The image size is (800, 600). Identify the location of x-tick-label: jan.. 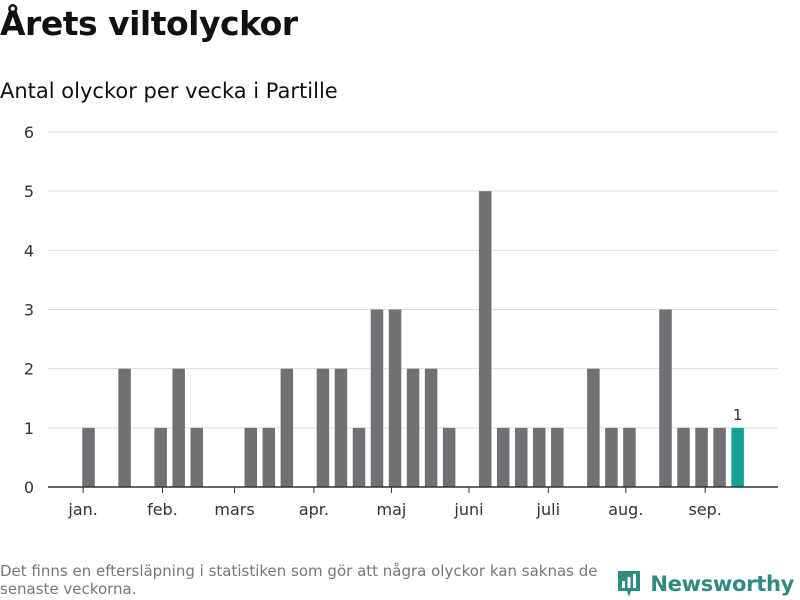
(82, 509).